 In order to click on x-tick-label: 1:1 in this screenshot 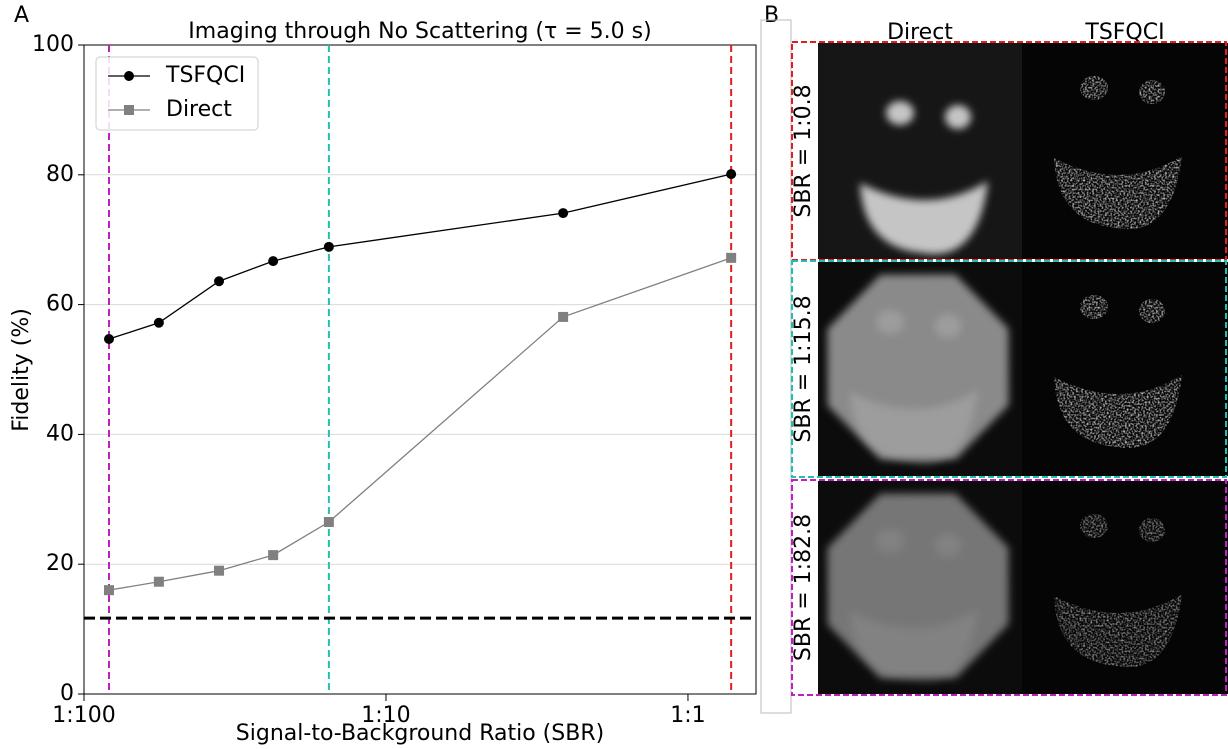, I will do `click(687, 715)`.